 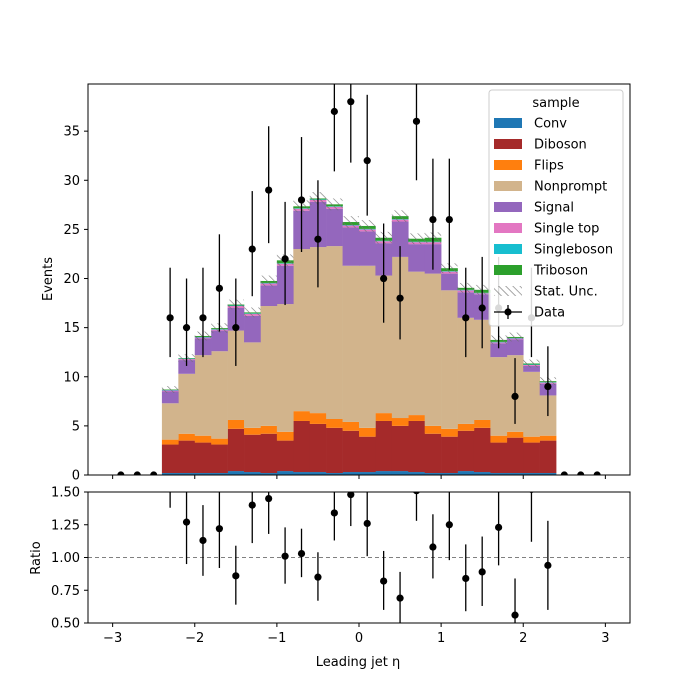 What do you see at coordinates (549, 313) in the screenshot?
I see `legend-label: Data` at bounding box center [549, 313].